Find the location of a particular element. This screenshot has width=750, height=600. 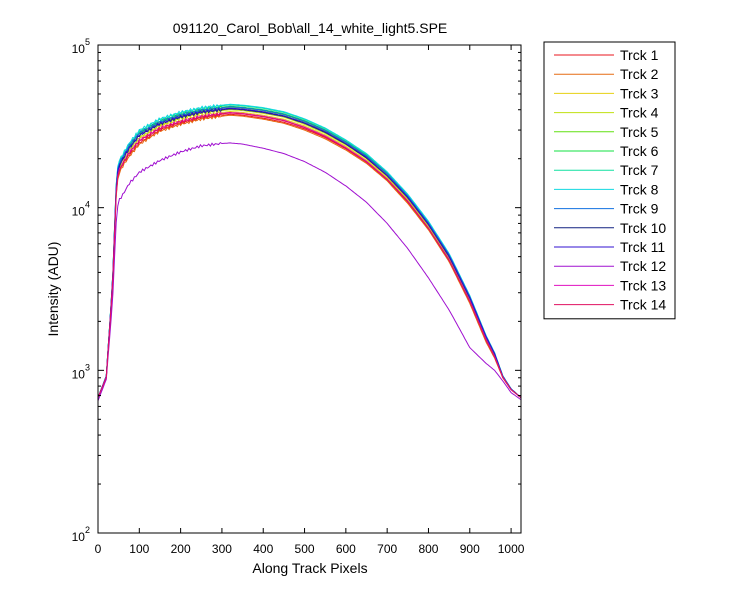

legend-label: Trck 5 is located at coordinates (639, 132).